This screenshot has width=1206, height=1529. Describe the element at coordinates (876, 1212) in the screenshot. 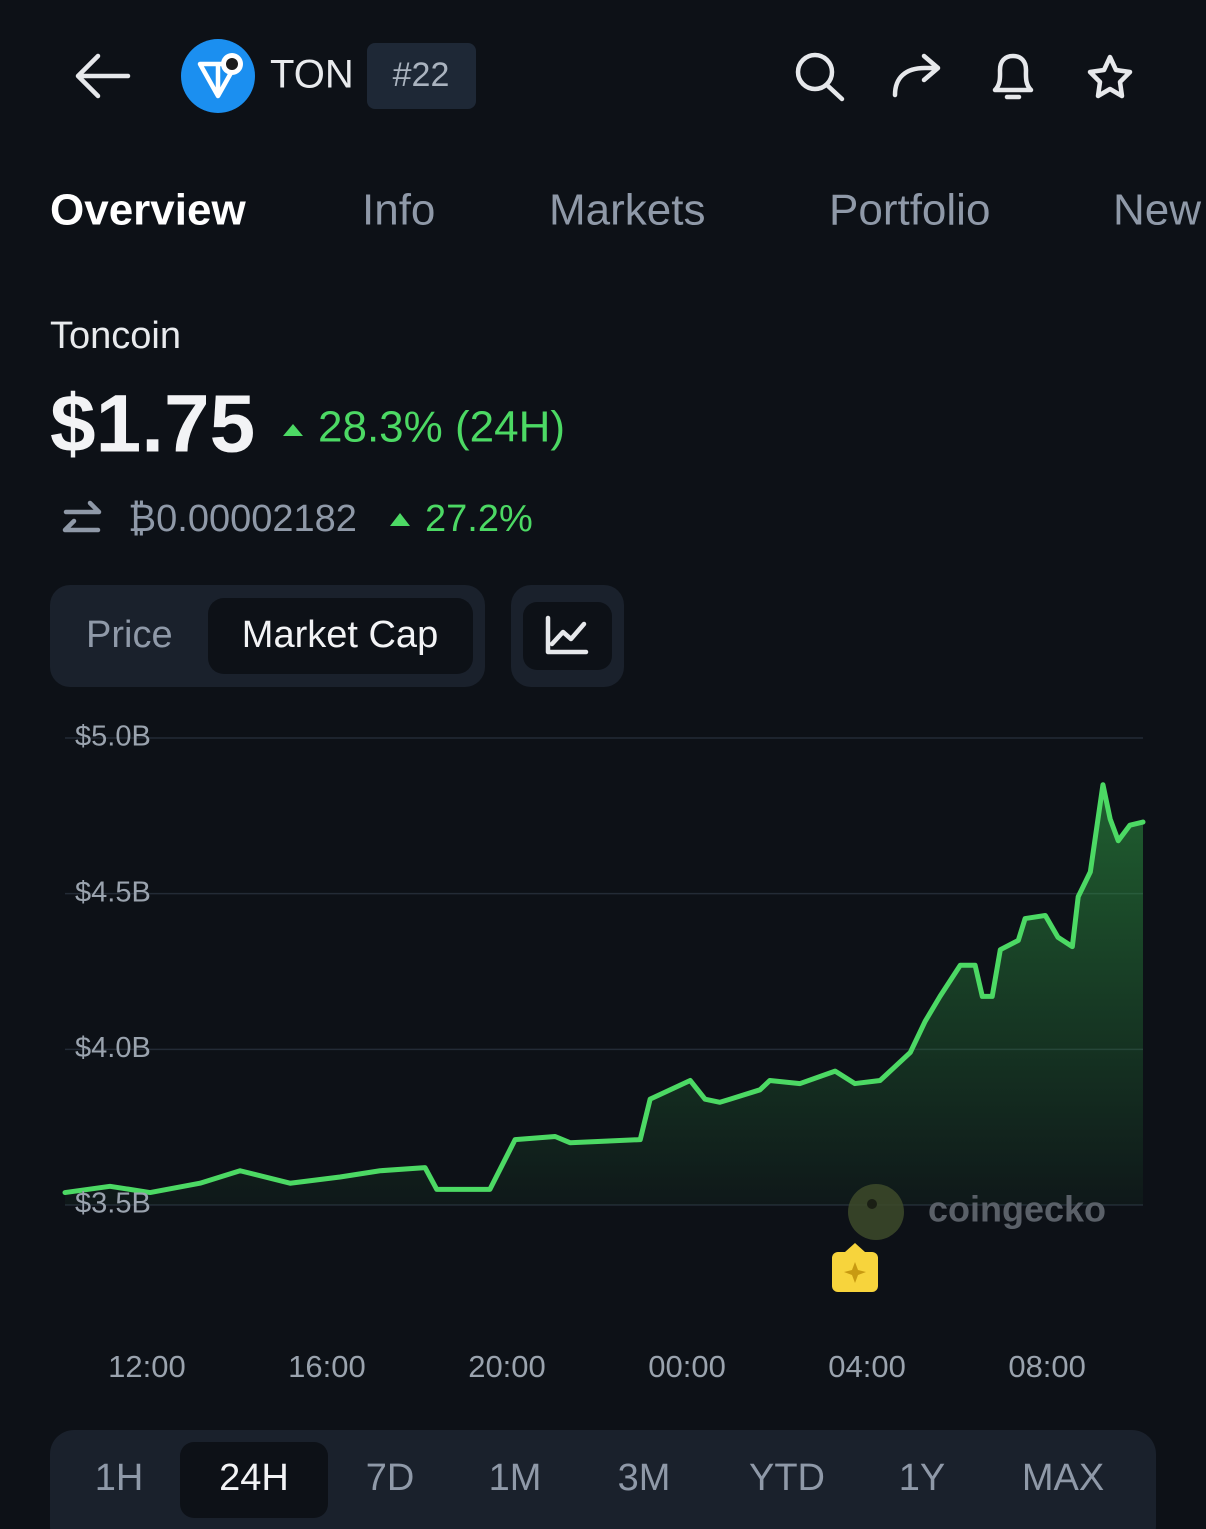

I see `watermark-logo` at that location.